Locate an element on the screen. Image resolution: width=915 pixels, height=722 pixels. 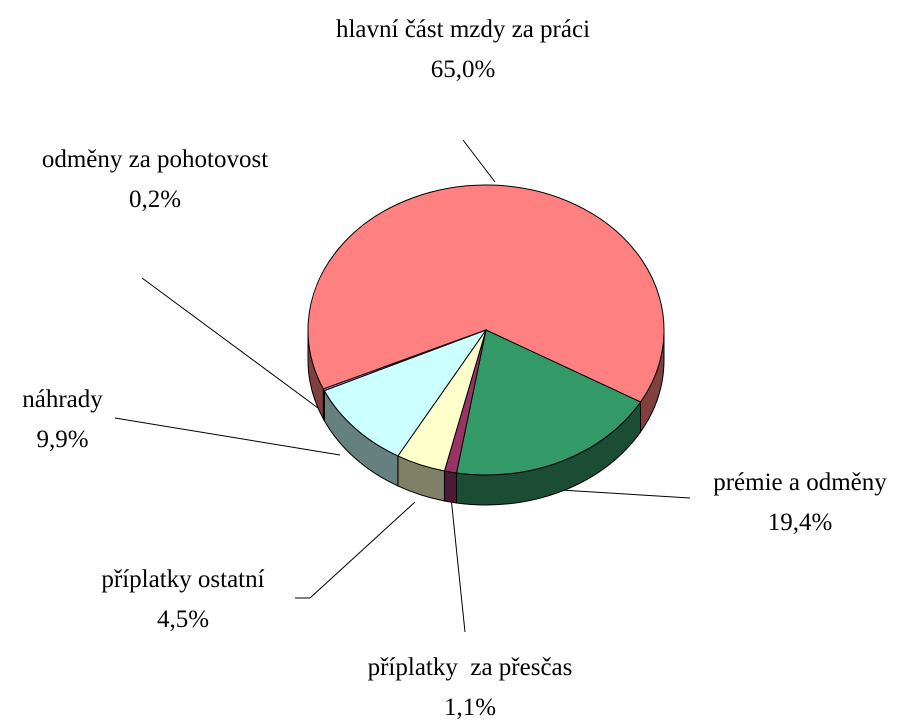
value-label: 9,9% is located at coordinates (62, 439).